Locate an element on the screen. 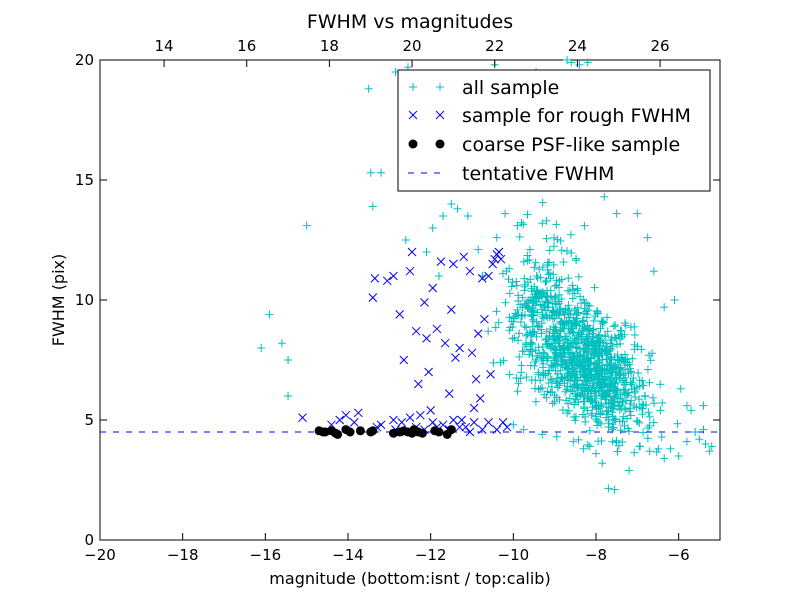 This screenshot has height=600, width=800. y-tick-label: 10 is located at coordinates (84, 300).